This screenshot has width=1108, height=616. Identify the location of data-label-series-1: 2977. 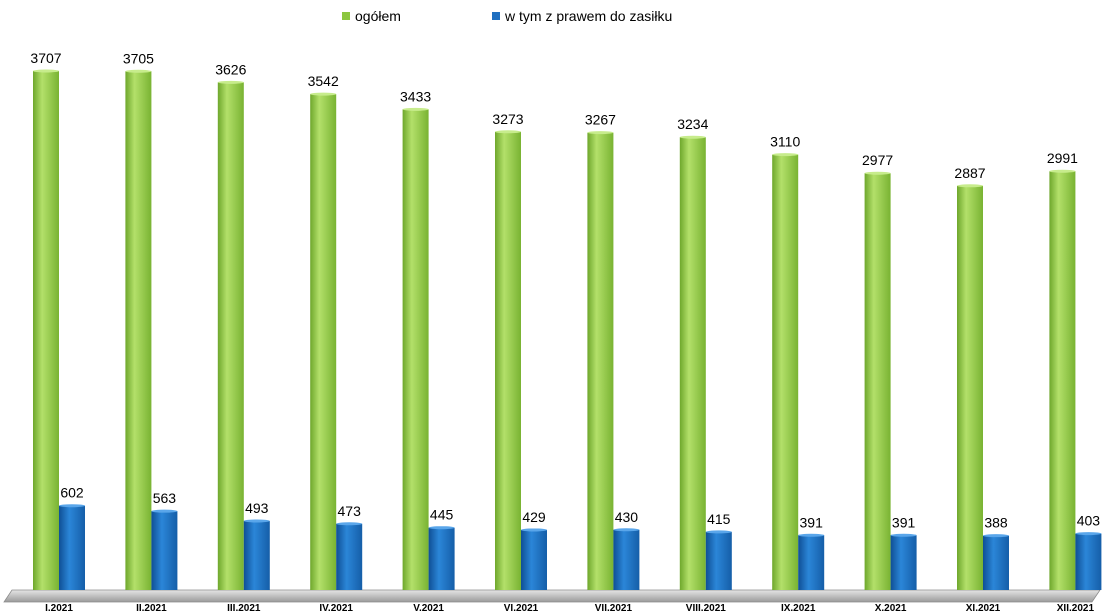
(877, 160).